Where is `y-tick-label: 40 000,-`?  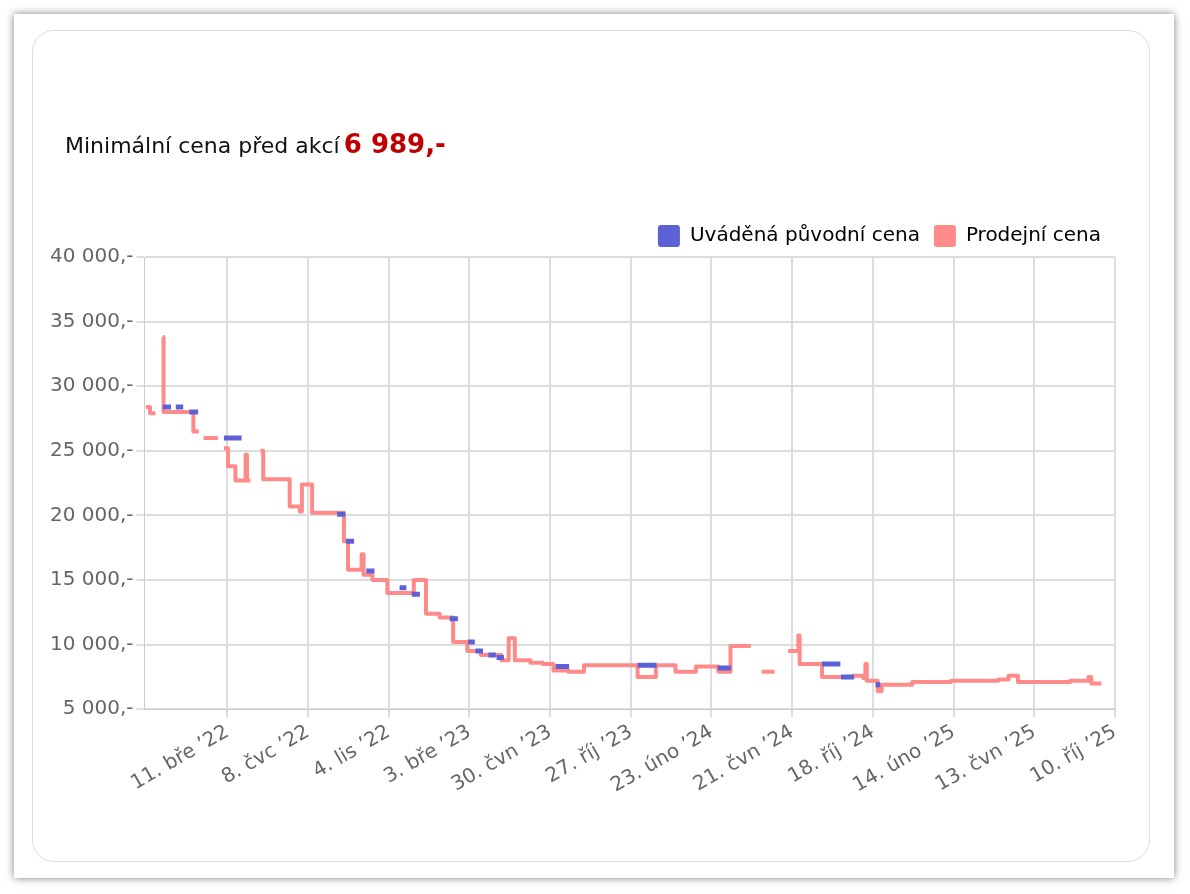
y-tick-label: 40 000,- is located at coordinates (91, 255).